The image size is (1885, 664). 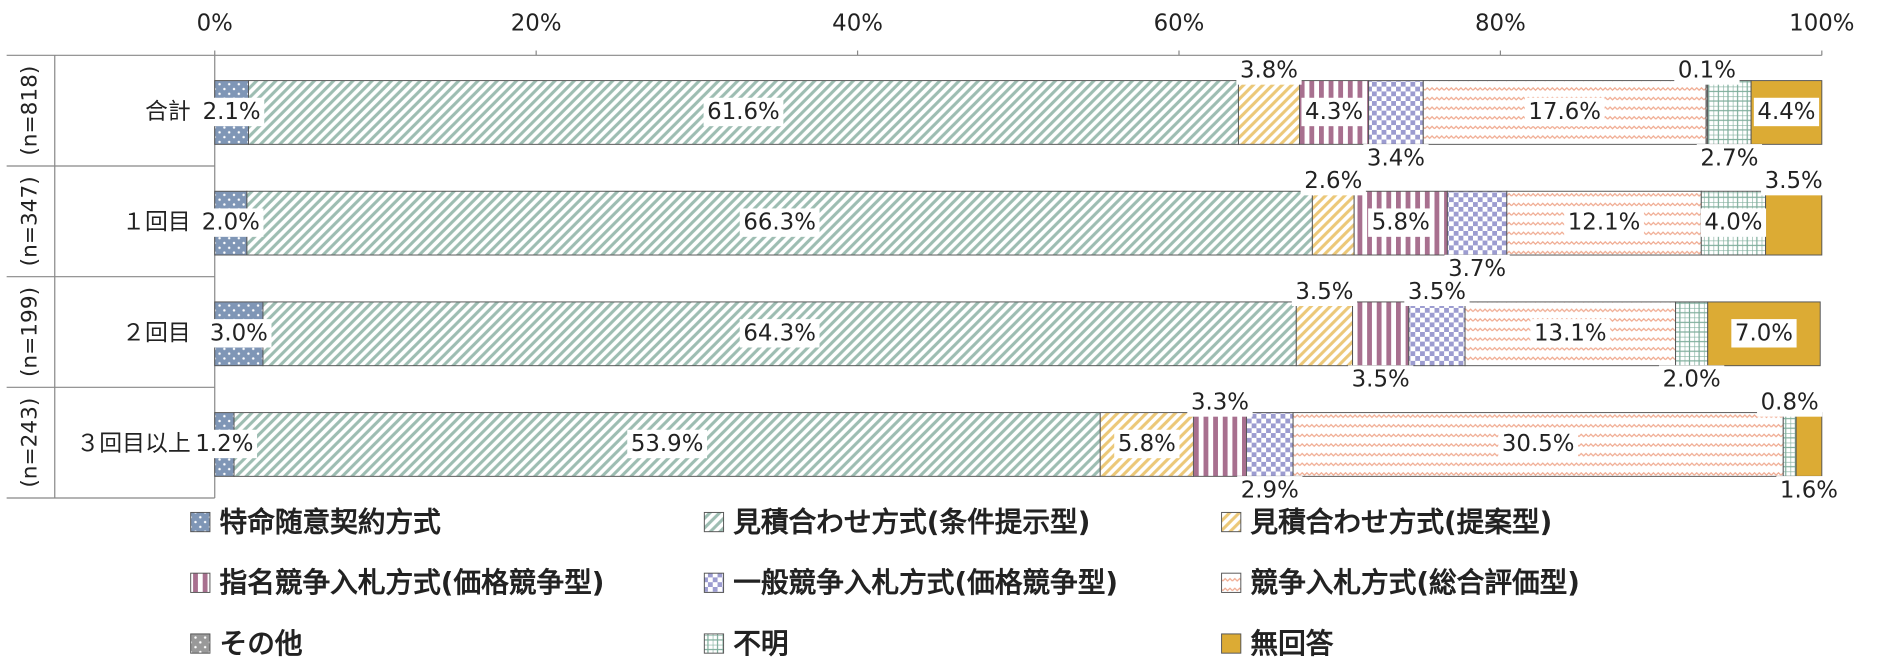 I want to click on category-label: ２回目, so click(x=156, y=333).